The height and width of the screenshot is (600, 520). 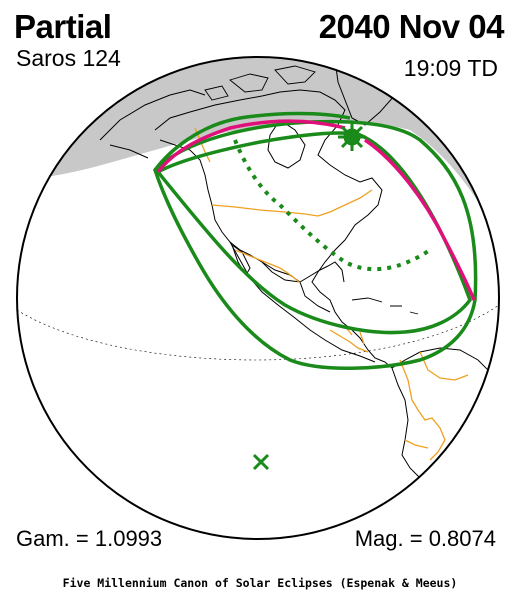 I want to click on south-america-coastline, so click(x=445, y=423).